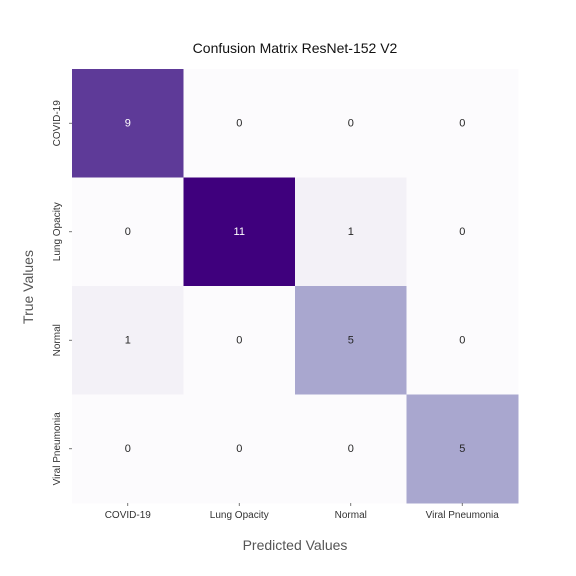  What do you see at coordinates (57, 231) in the screenshot?
I see `y-tick-label: Lung Opacity` at bounding box center [57, 231].